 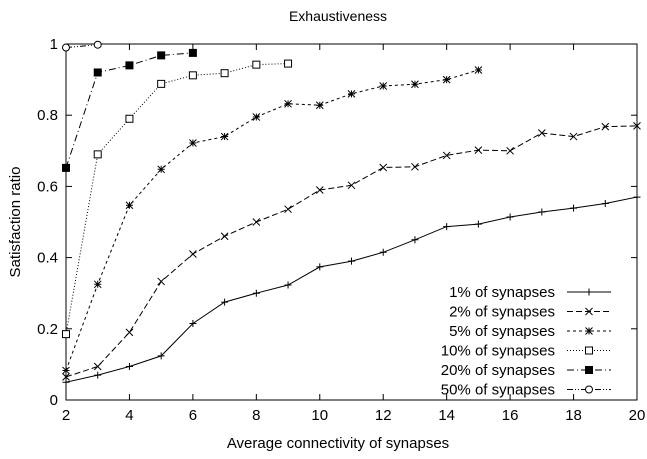 What do you see at coordinates (573, 415) in the screenshot?
I see `x-tick-label: 18` at bounding box center [573, 415].